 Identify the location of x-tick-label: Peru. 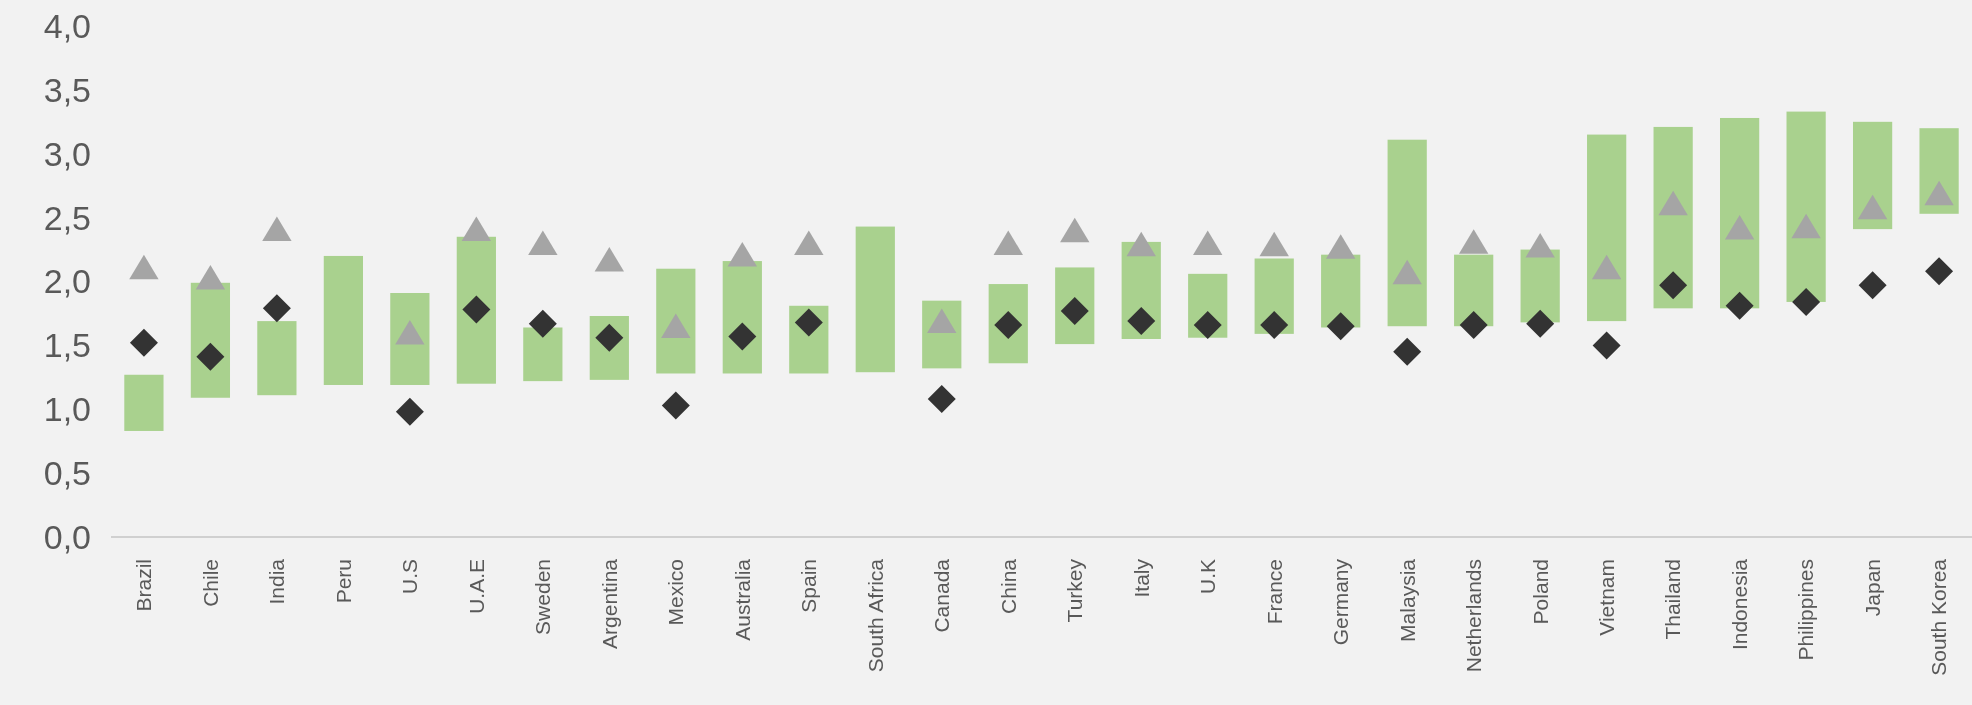
(343, 581).